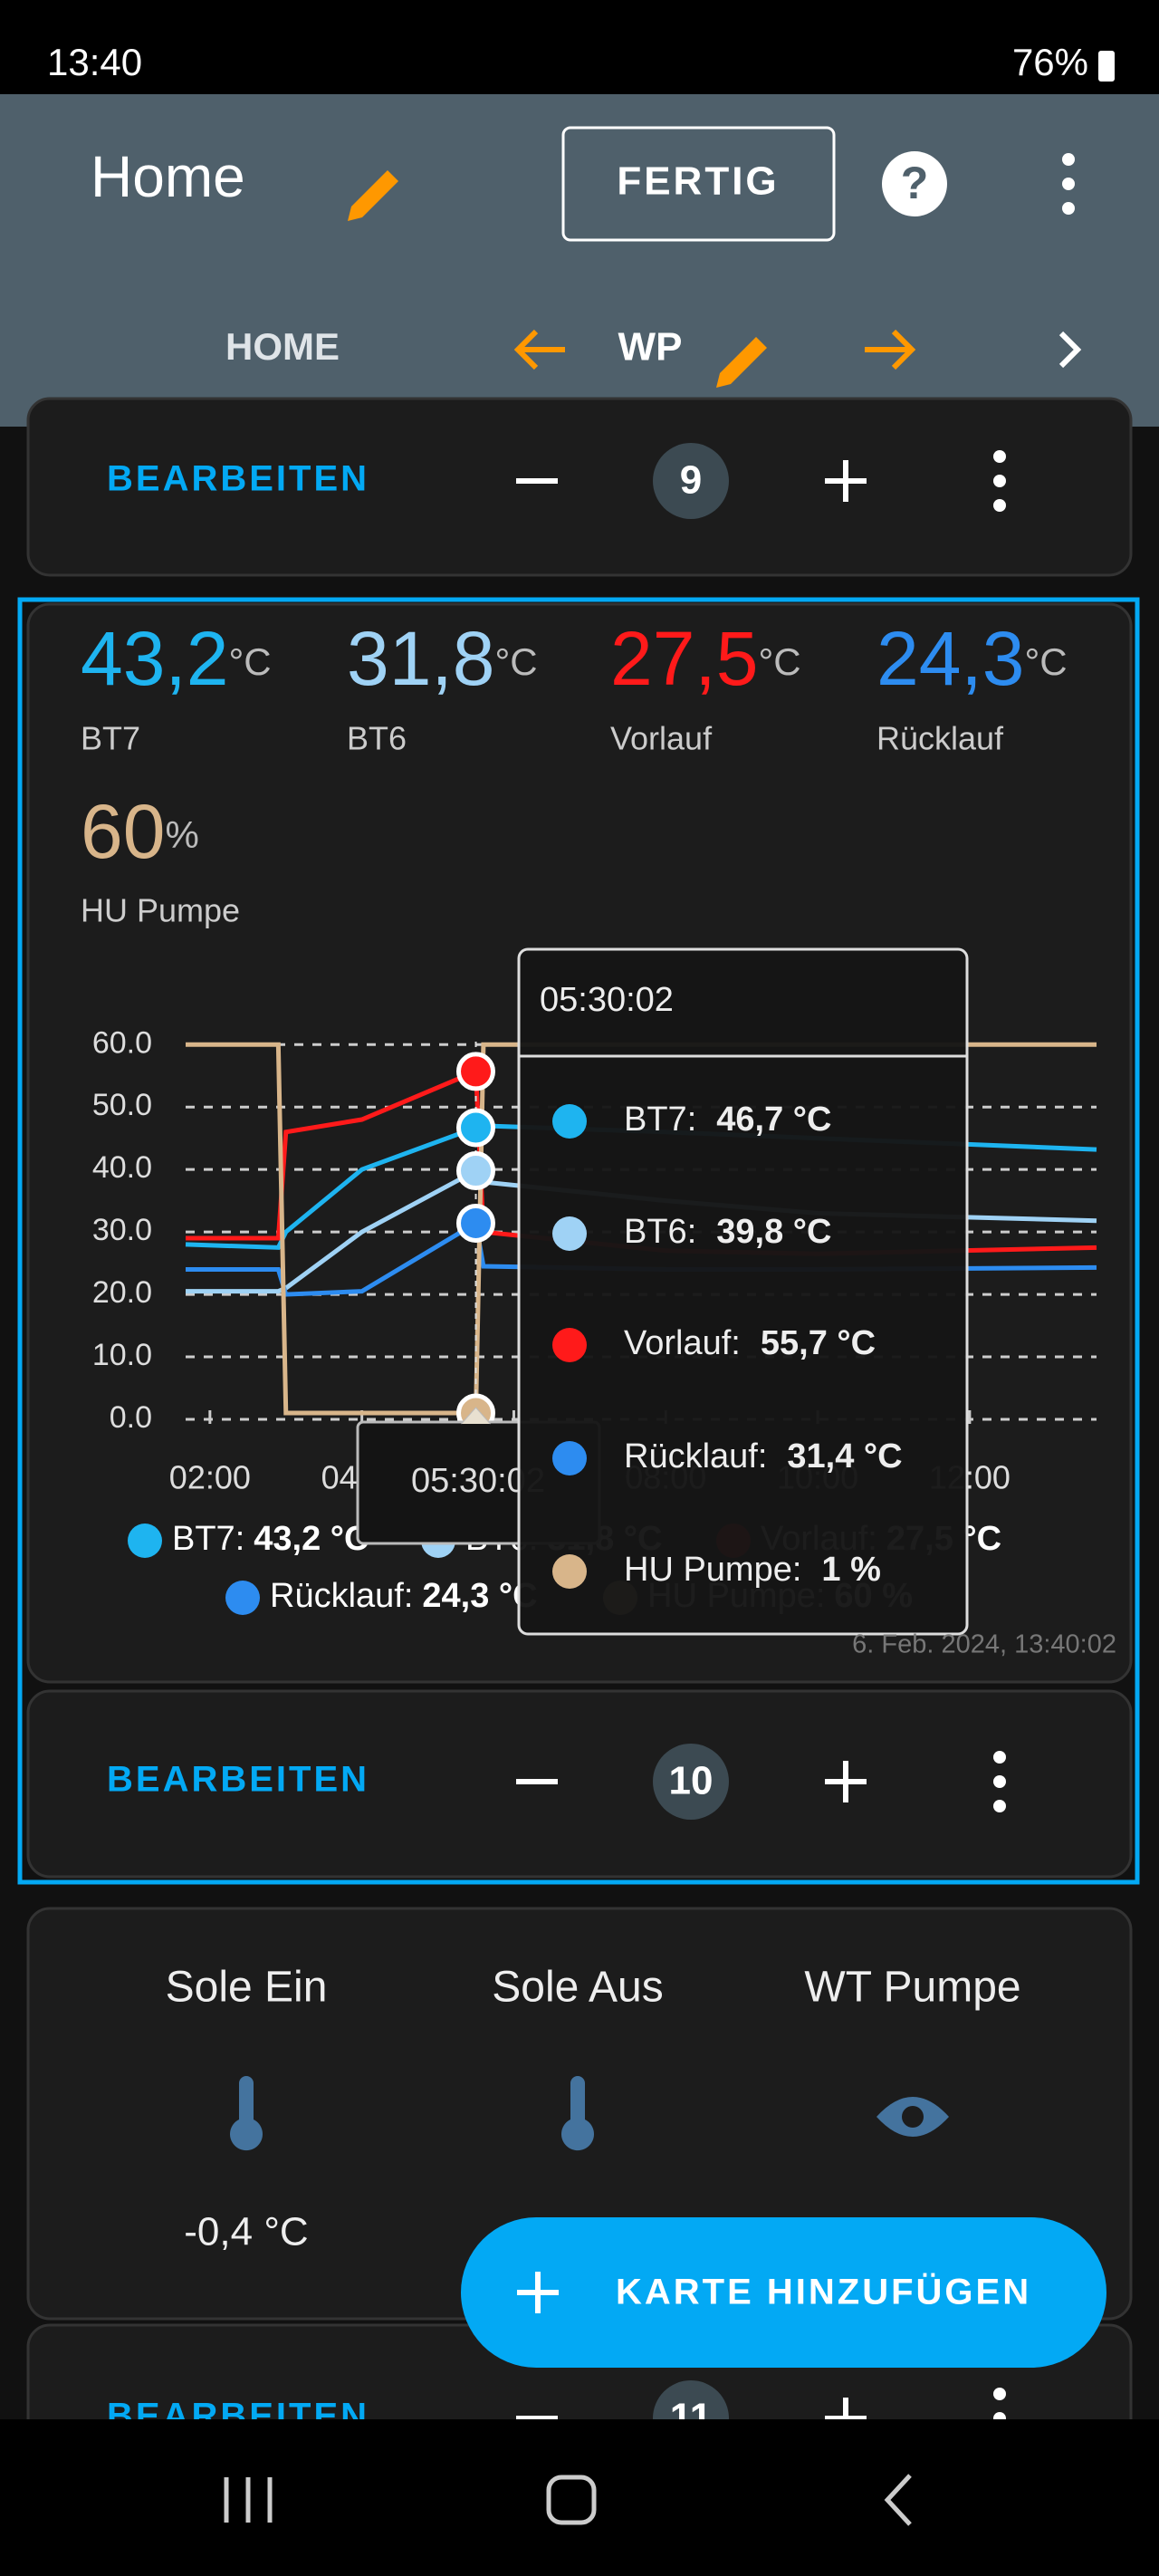  What do you see at coordinates (773, 1232) in the screenshot?
I see `tooltip-value: 39,8 °C` at bounding box center [773, 1232].